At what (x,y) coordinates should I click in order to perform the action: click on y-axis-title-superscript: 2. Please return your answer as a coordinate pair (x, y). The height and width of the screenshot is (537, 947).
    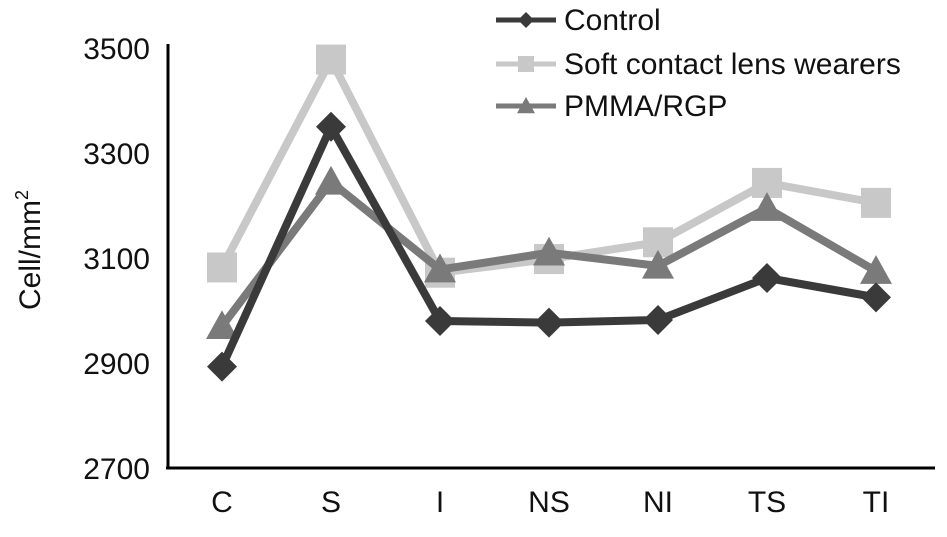
    Looking at the image, I should click on (22, 195).